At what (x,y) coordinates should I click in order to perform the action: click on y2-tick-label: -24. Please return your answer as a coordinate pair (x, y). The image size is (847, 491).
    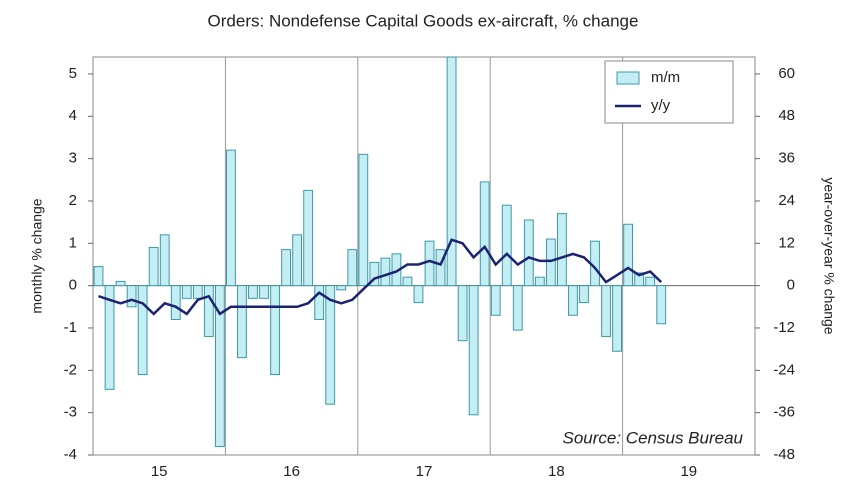
    Looking at the image, I should click on (784, 369).